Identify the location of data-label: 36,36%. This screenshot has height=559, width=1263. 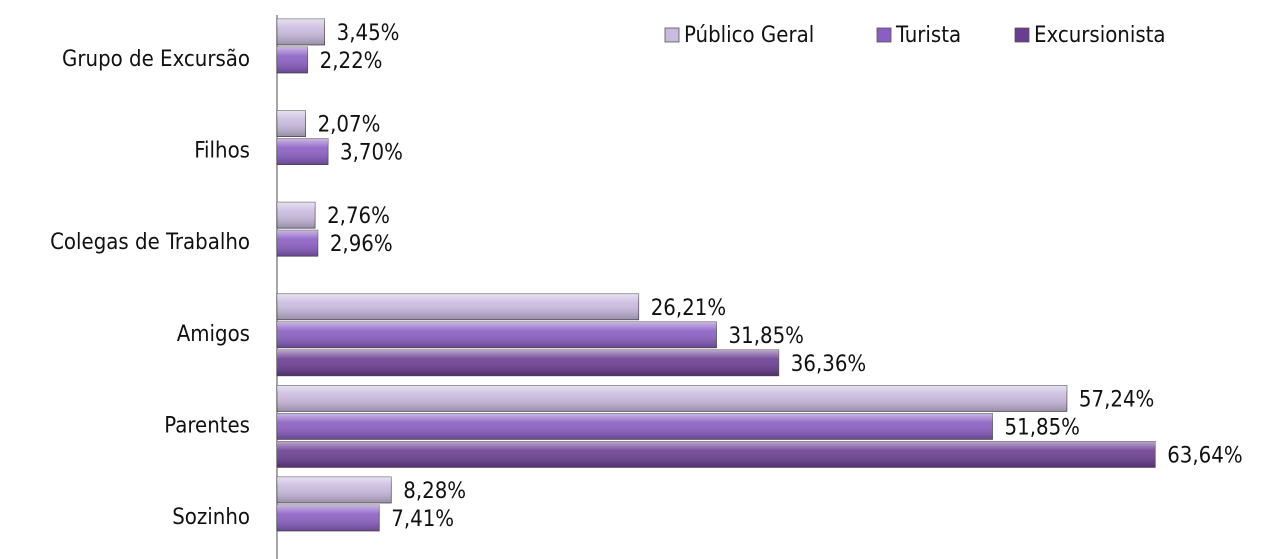
(828, 364).